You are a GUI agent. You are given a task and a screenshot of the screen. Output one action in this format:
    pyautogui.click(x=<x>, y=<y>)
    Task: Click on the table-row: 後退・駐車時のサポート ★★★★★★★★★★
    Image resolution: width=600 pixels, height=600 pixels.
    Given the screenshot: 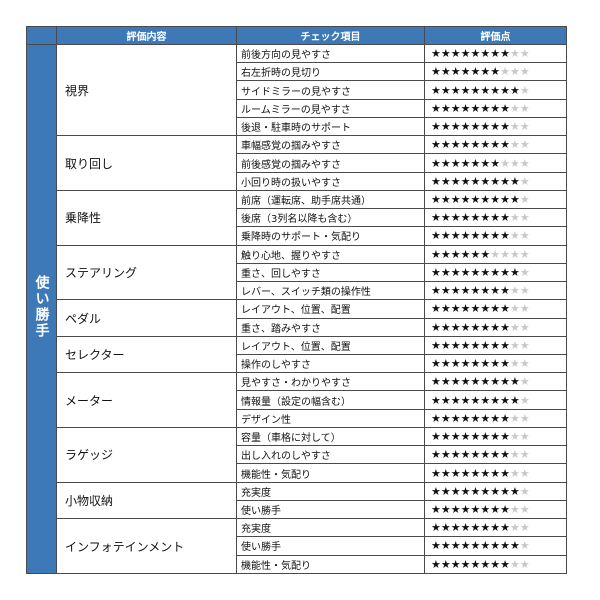 What is the action you would take?
    pyautogui.click(x=297, y=126)
    